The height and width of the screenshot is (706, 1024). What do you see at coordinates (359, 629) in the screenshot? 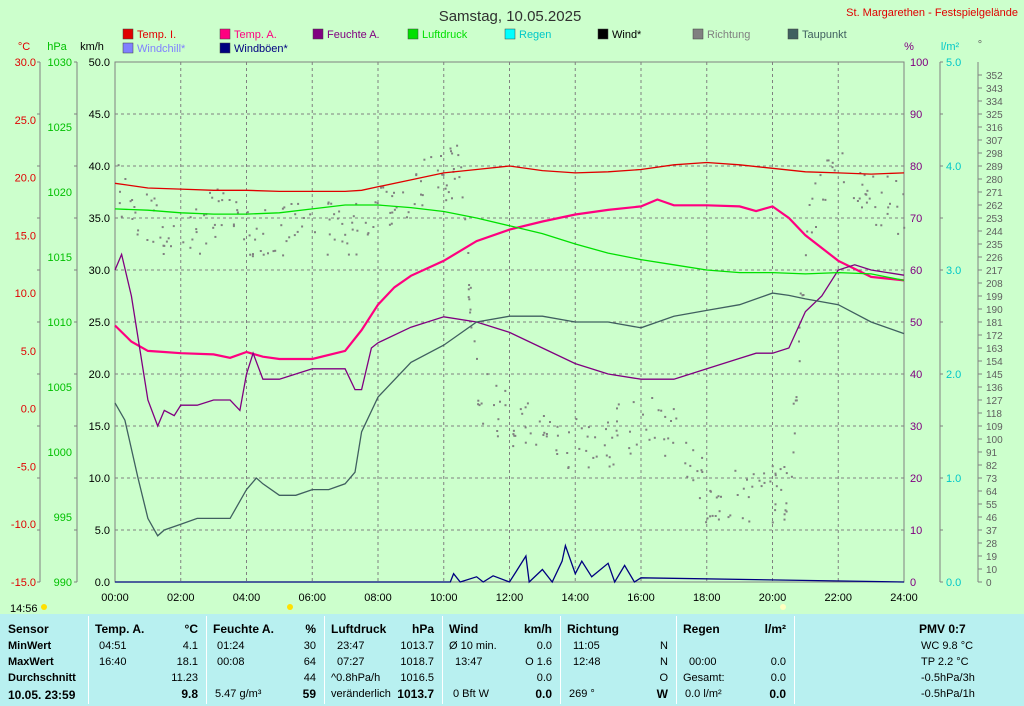
I see `pressure-header: Luftdruck` at bounding box center [359, 629].